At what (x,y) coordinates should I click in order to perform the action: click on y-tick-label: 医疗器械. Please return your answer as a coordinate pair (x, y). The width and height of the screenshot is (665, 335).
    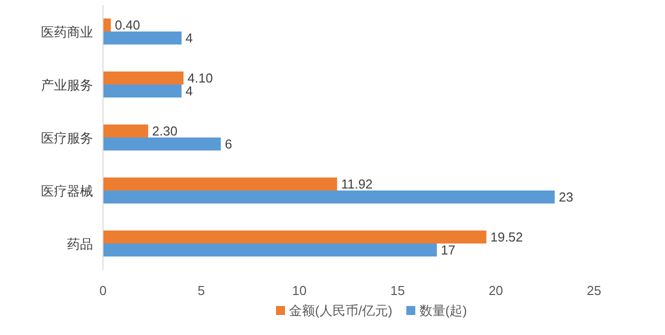
    Looking at the image, I should click on (67, 191).